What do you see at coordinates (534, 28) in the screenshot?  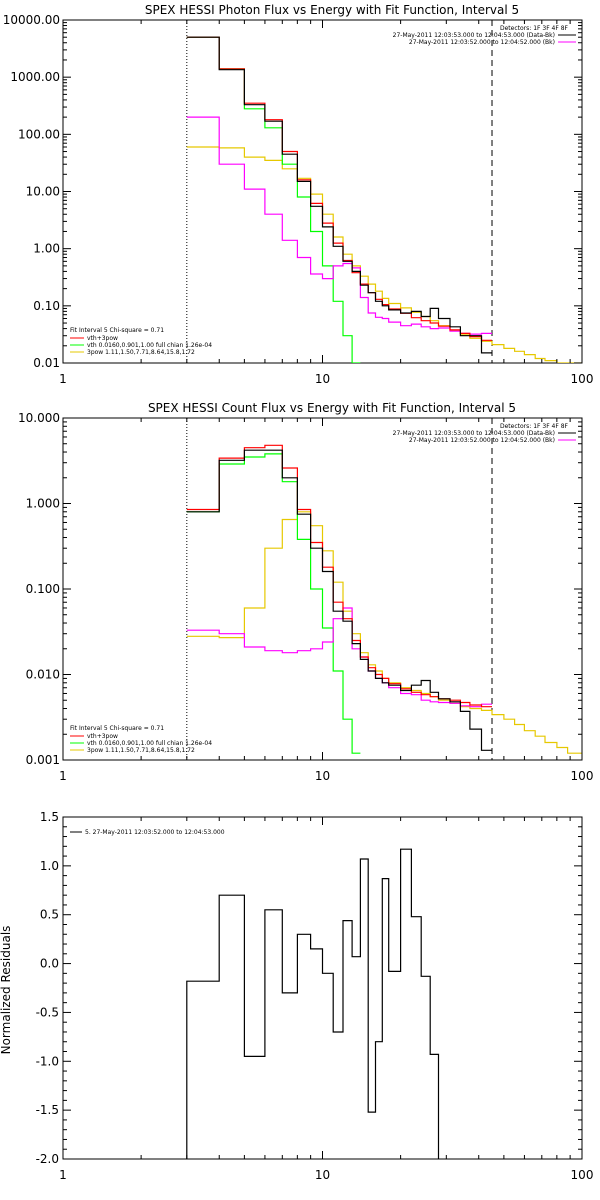 I see `photon-legend-header: Detectors: 1F 3F 4F 8F` at bounding box center [534, 28].